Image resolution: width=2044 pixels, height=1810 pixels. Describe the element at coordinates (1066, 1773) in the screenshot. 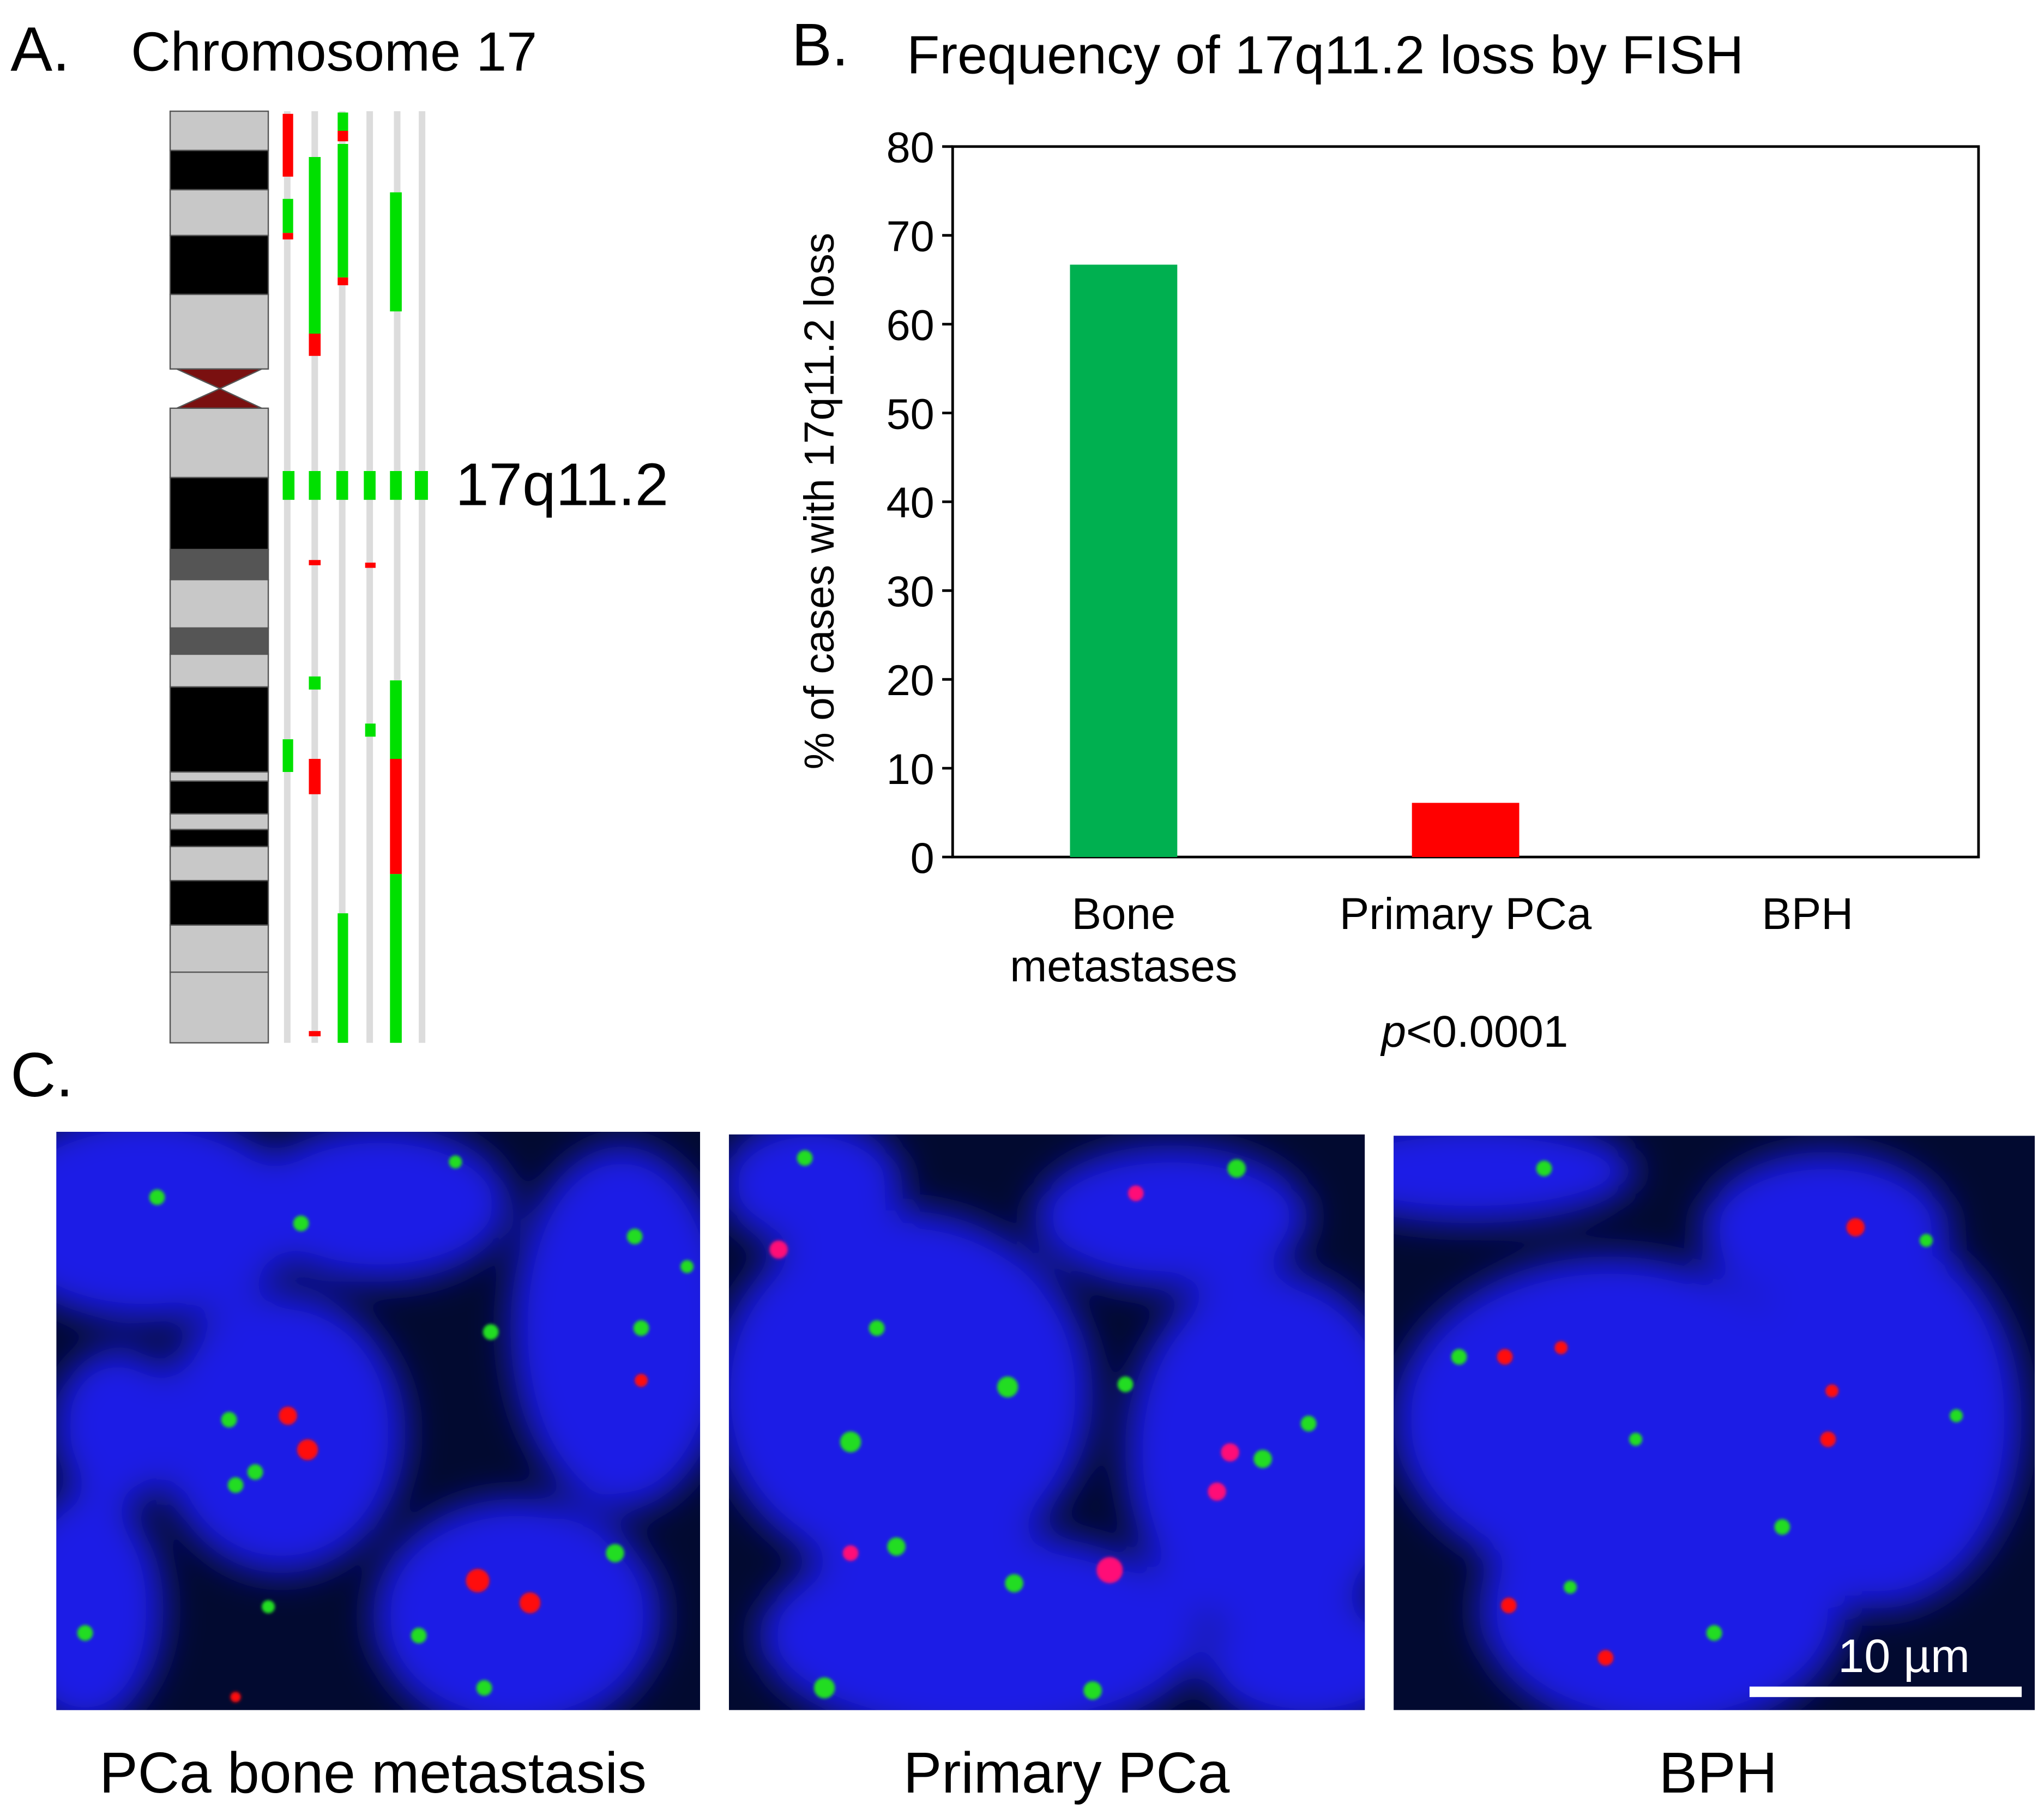

I see `image-caption: Primary PCa` at that location.